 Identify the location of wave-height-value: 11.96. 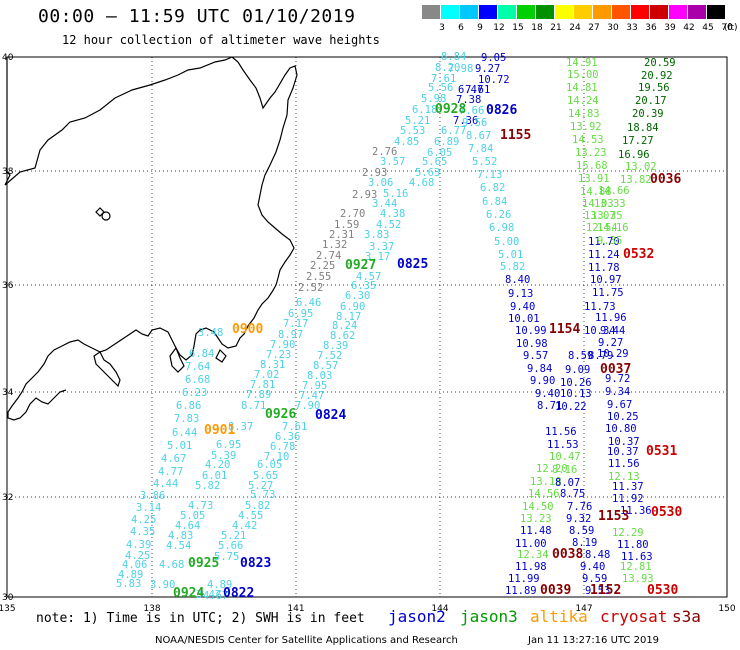
(611, 318).